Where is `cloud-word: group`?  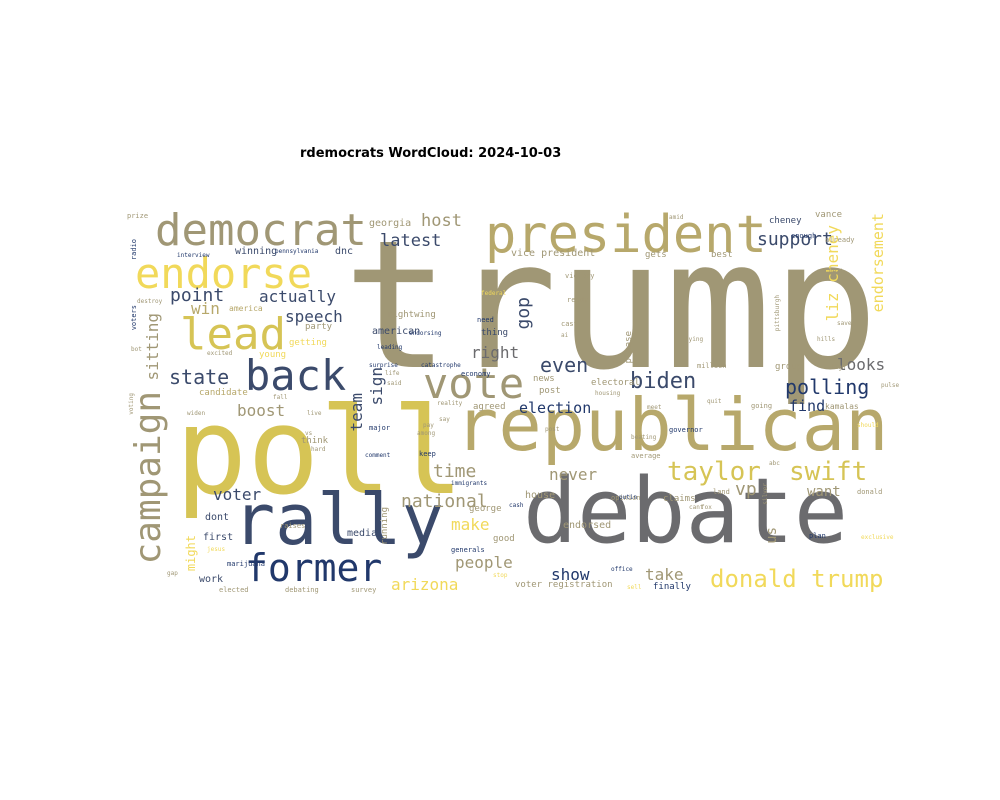
cloud-word: group is located at coordinates (789, 367).